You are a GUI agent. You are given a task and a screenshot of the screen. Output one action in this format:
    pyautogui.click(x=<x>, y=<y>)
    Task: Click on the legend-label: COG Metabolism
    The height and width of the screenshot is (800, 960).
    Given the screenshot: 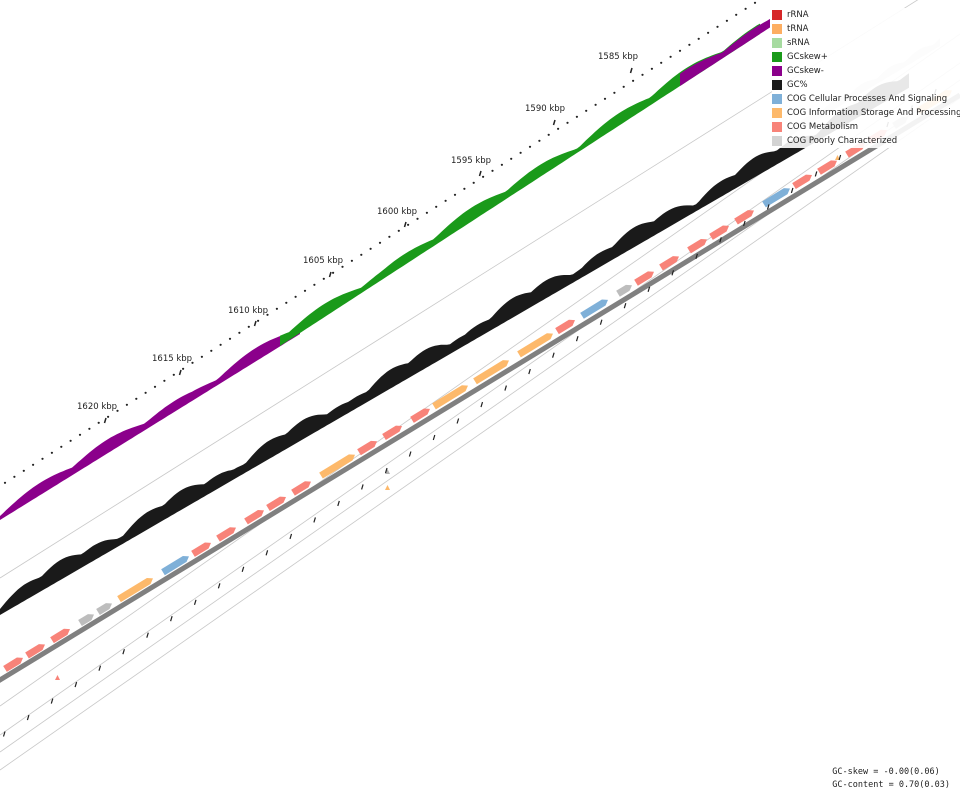 What is the action you would take?
    pyautogui.click(x=823, y=127)
    